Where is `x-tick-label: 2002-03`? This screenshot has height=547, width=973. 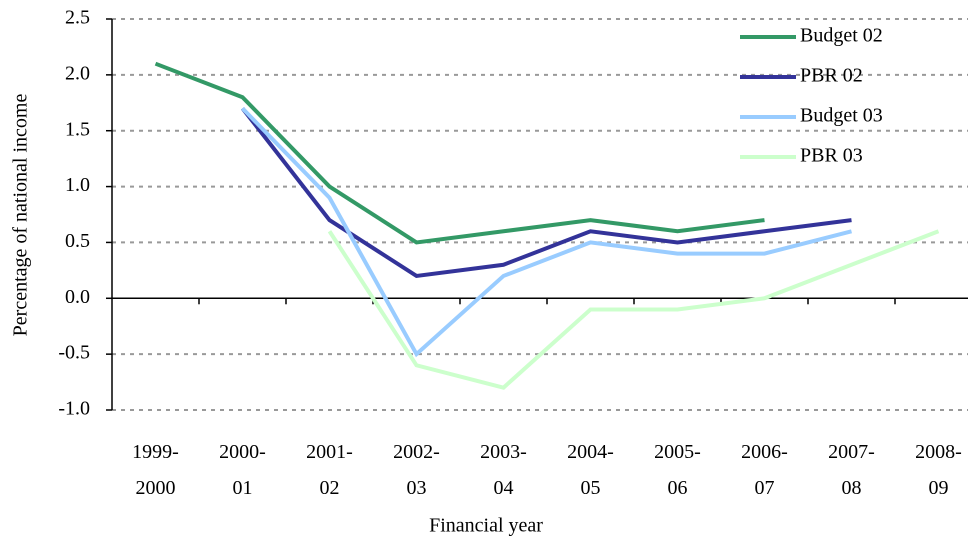
x-tick-label: 2002-03 is located at coordinates (416, 470).